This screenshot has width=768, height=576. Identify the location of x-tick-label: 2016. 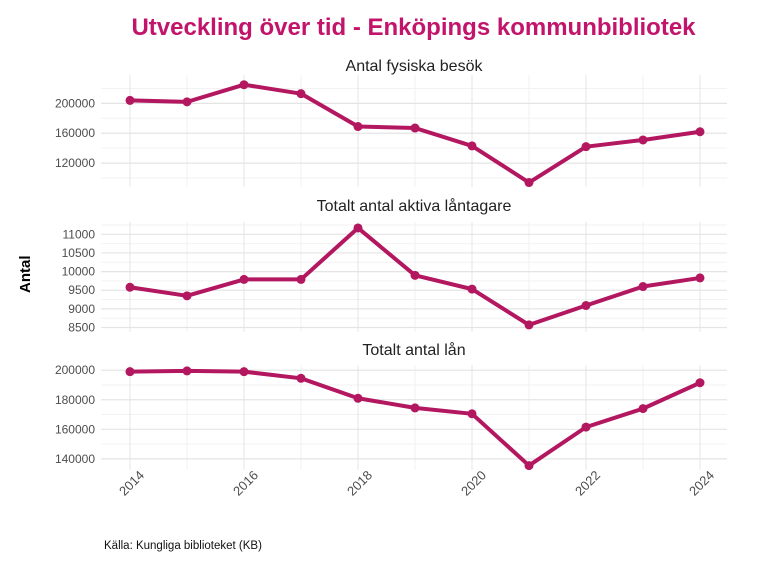
(245, 483).